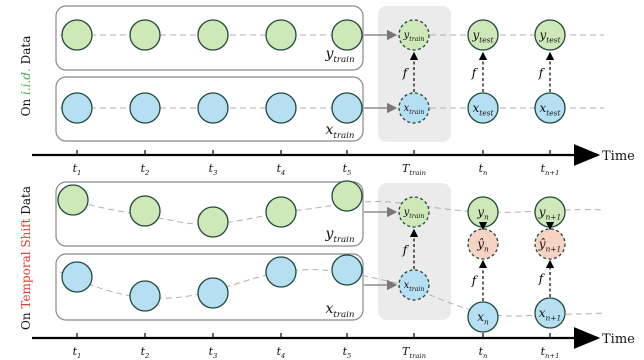  I want to click on time-axis-label-1: Time, so click(618, 156).